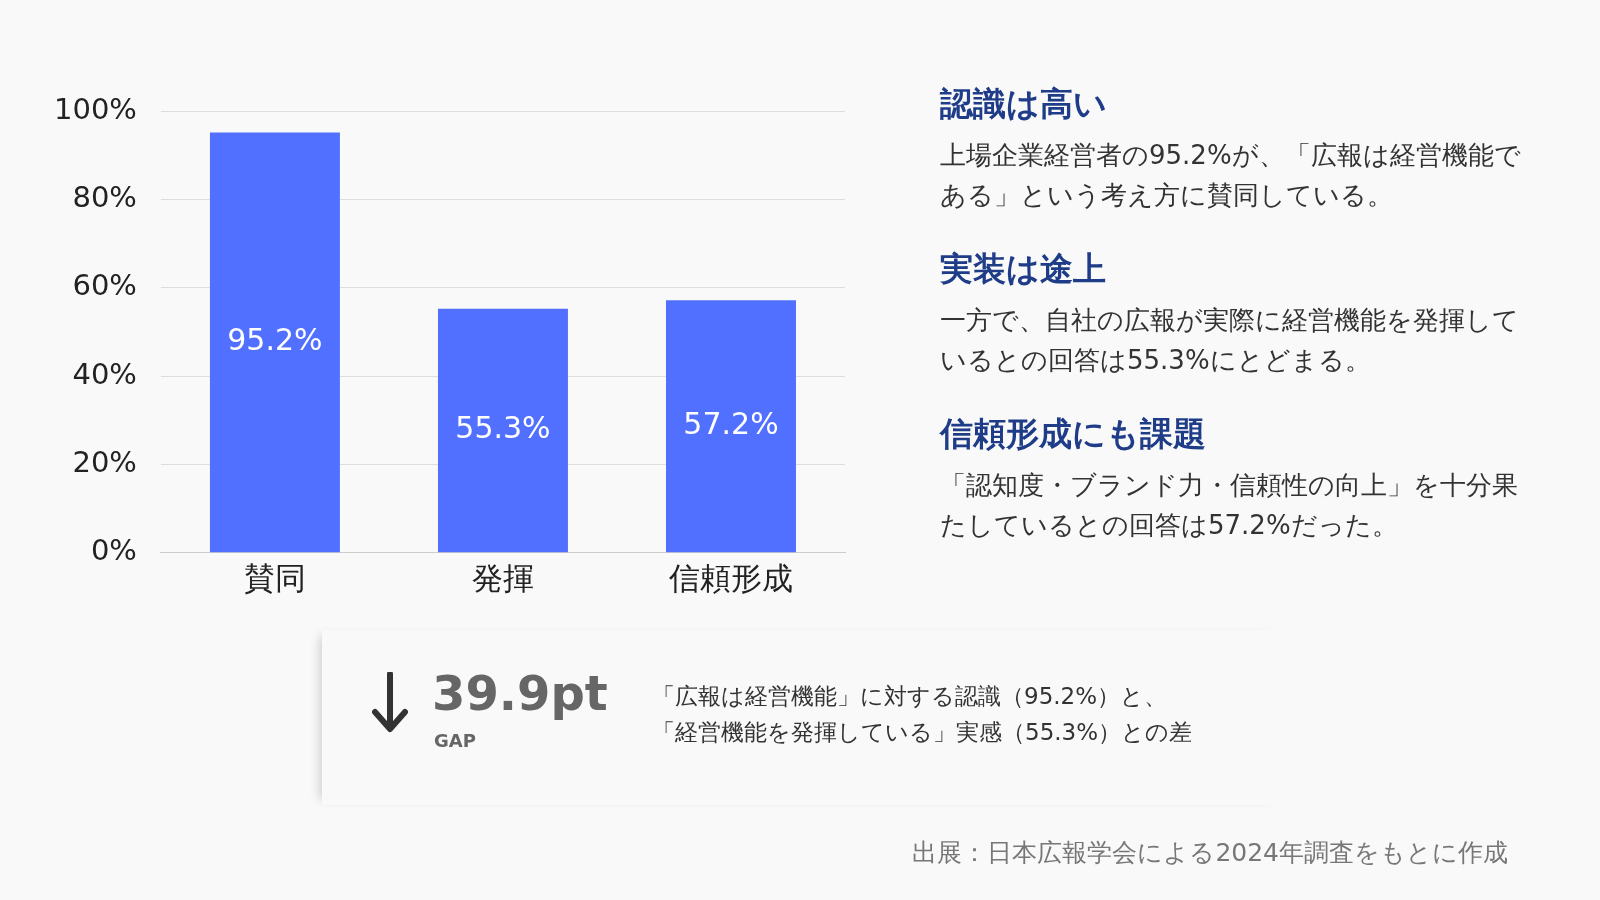  Describe the element at coordinates (1231, 175) in the screenshot. I see `text: 上場企業経営者の95.2%が、「広報は経営機能である」という考え方に賛同している。` at that location.